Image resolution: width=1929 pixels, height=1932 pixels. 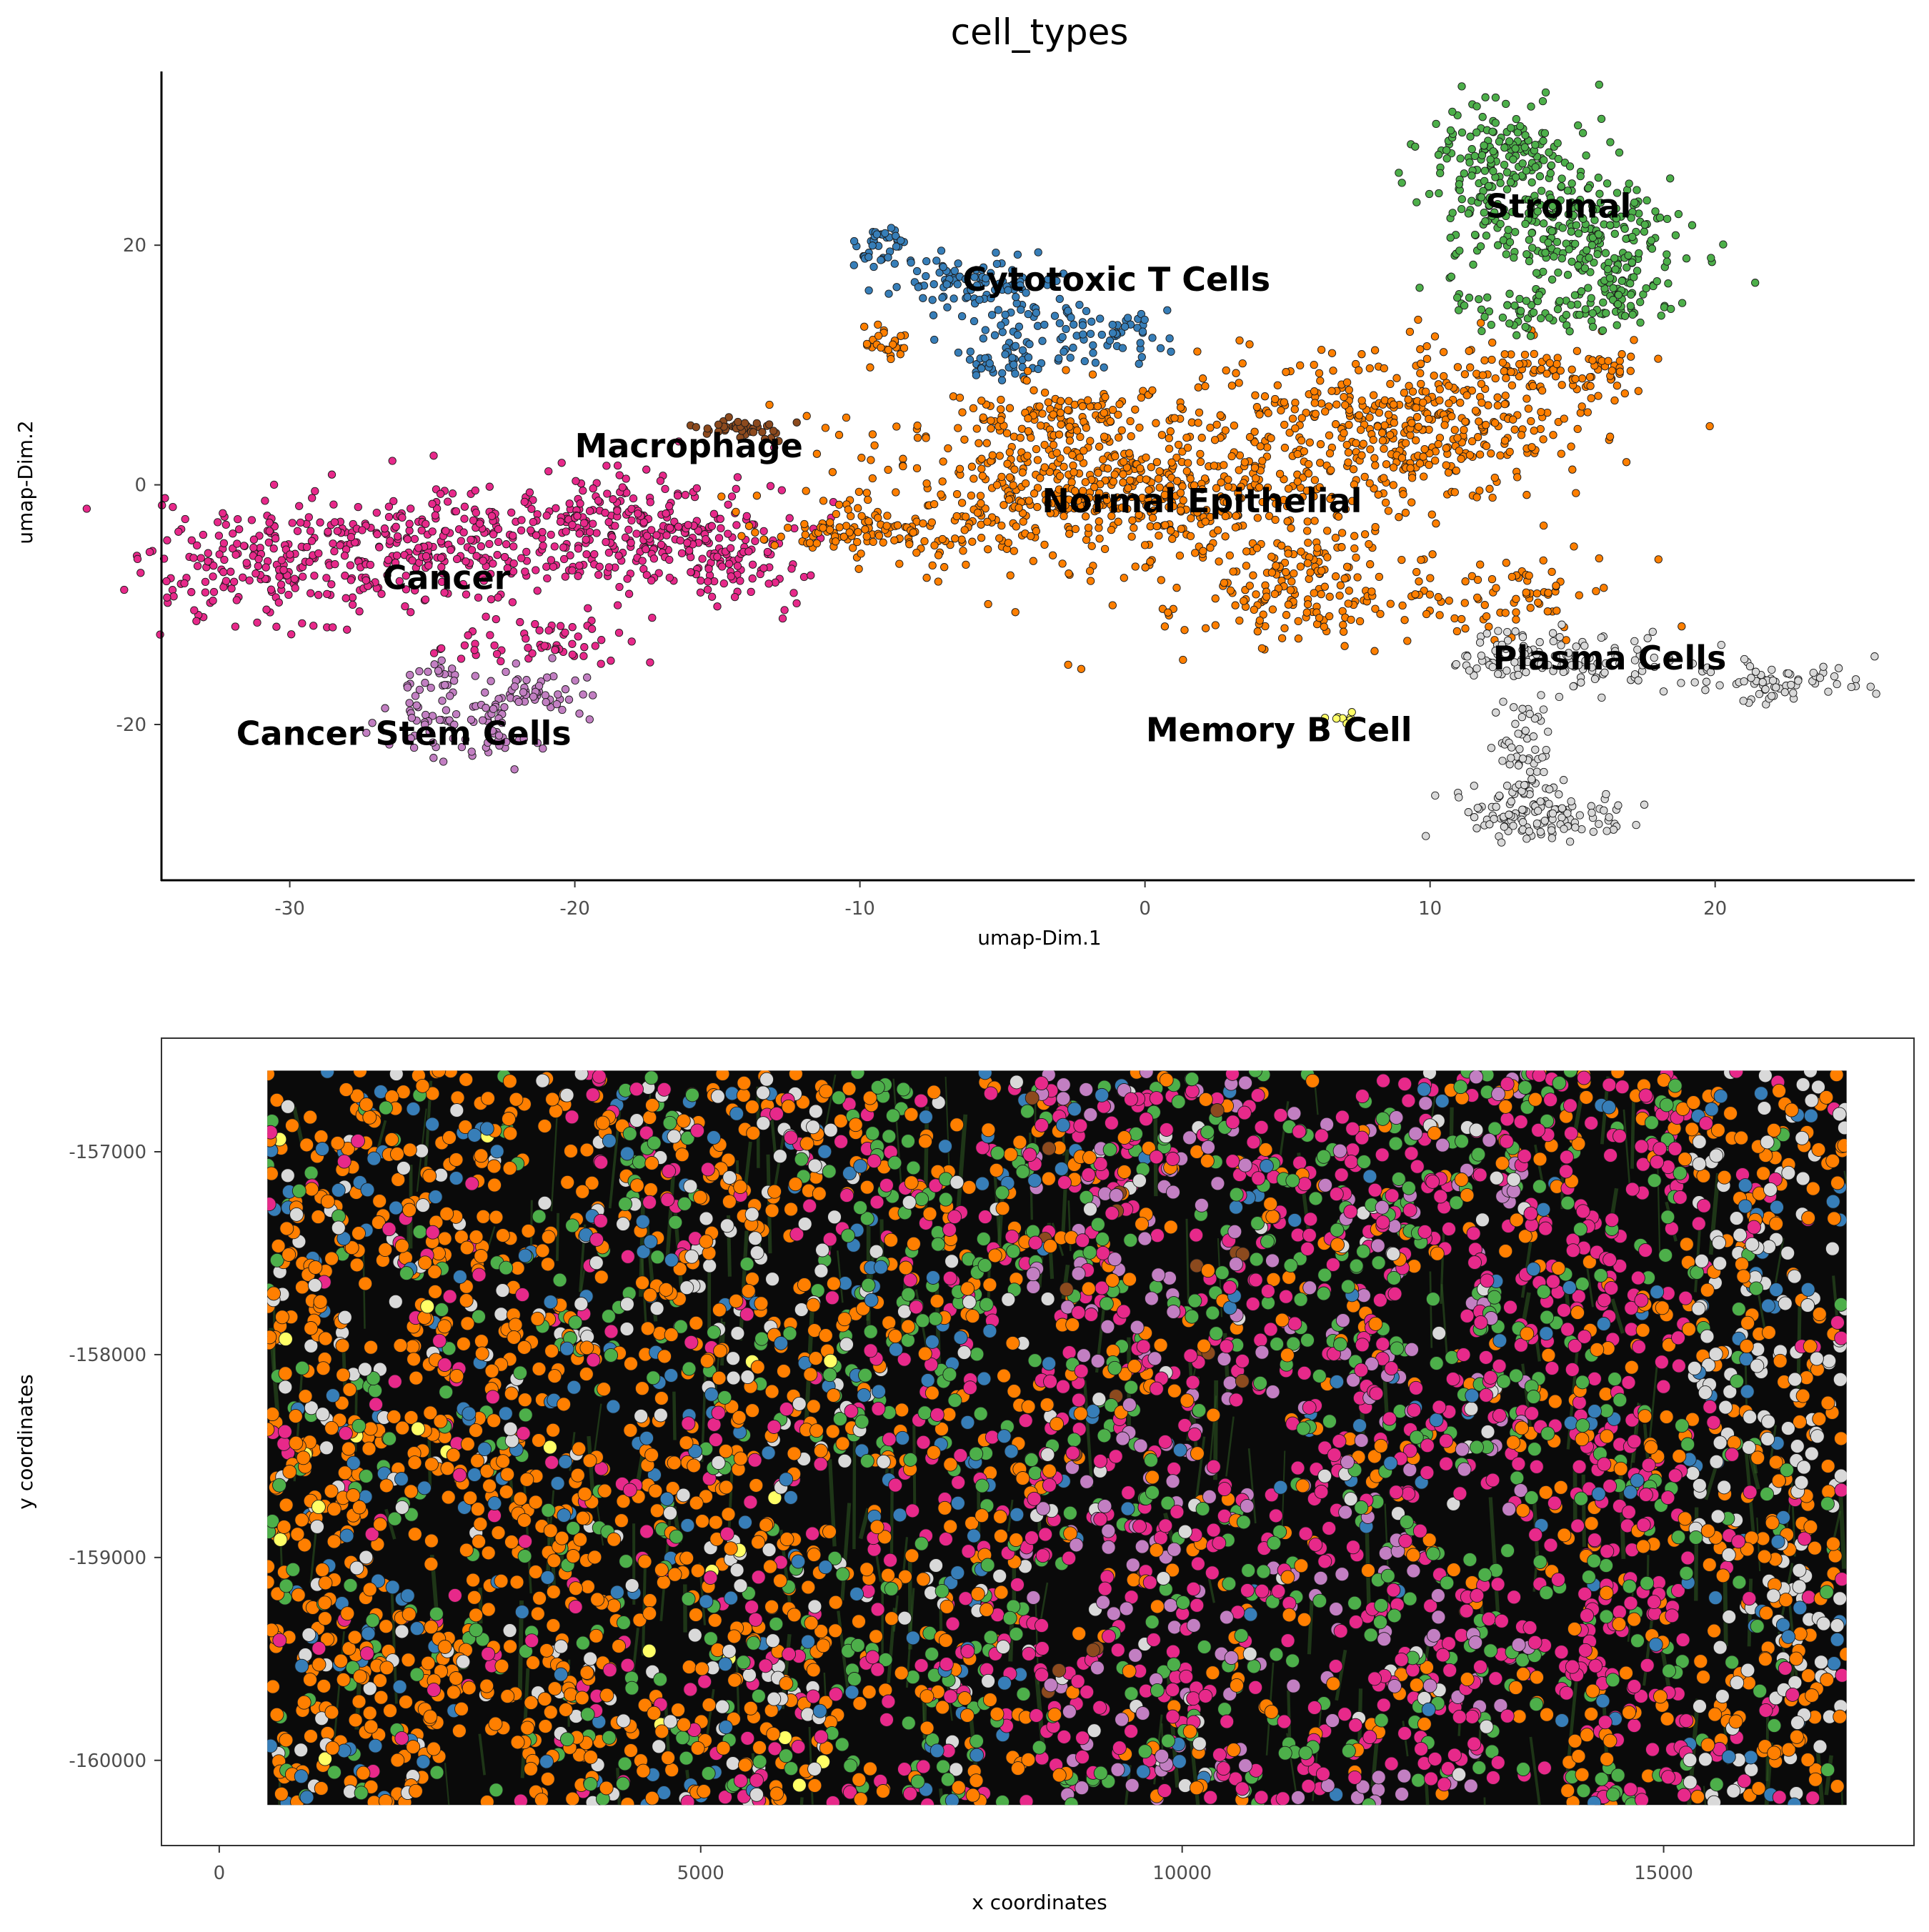 What do you see at coordinates (460, 553) in the screenshot?
I see `umap-series-cancer` at bounding box center [460, 553].